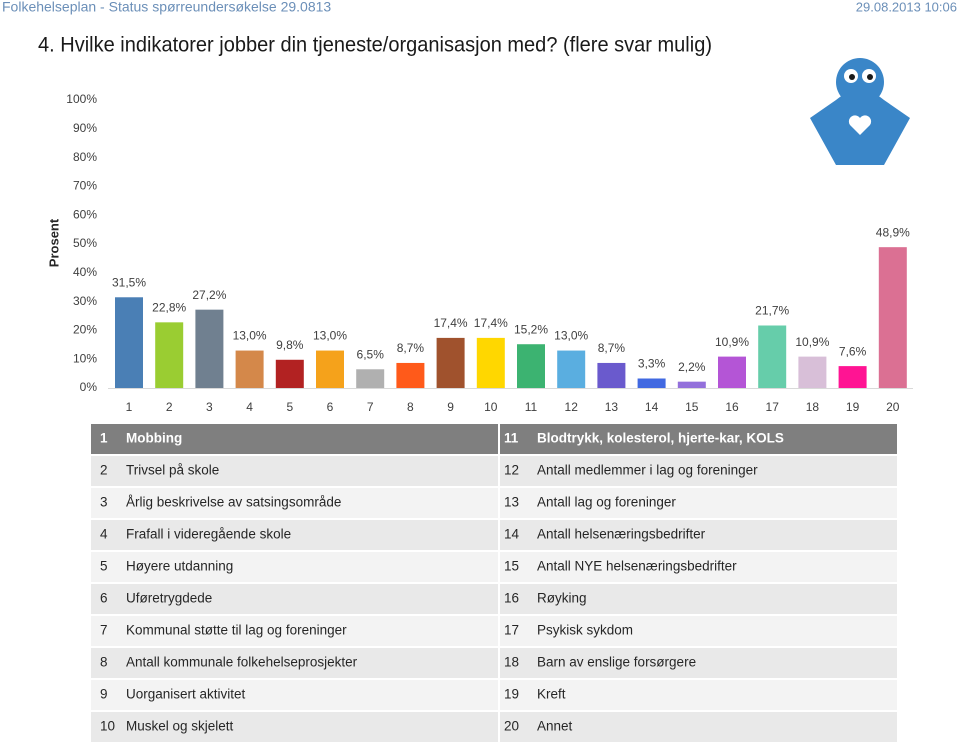 The width and height of the screenshot is (959, 745). What do you see at coordinates (732, 407) in the screenshot?
I see `x-tick-label: 16` at bounding box center [732, 407].